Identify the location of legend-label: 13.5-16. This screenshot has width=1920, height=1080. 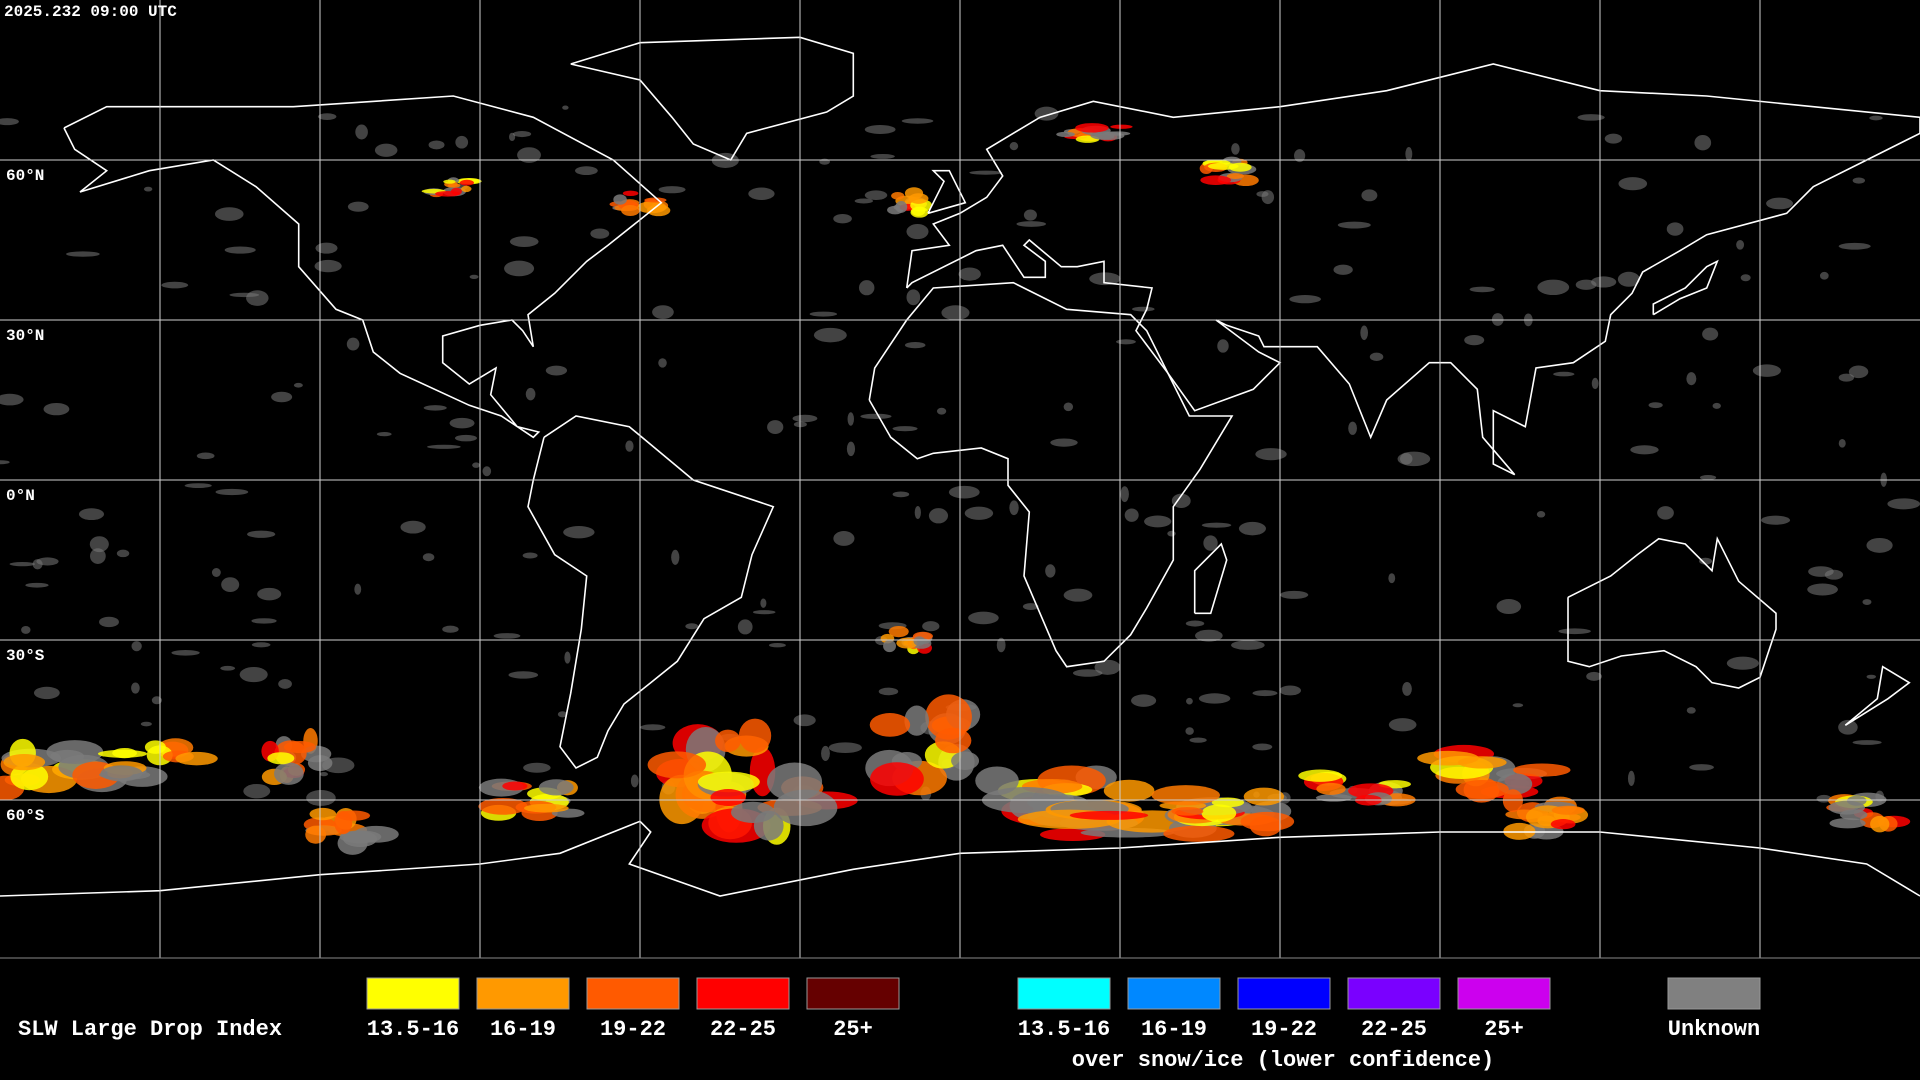
(413, 1029).